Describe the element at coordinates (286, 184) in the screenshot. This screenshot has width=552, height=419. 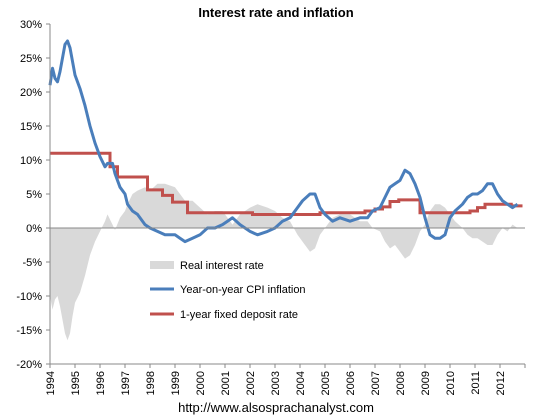
I see `series-deposit-rate-line` at that location.